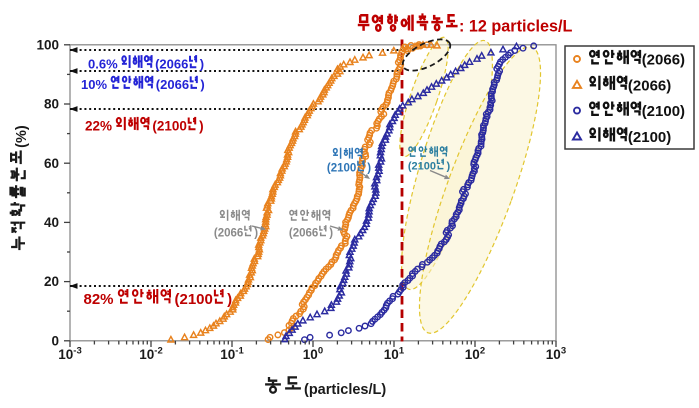  What do you see at coordinates (563, 351) in the screenshot?
I see `svg-text: 3` at bounding box center [563, 351].